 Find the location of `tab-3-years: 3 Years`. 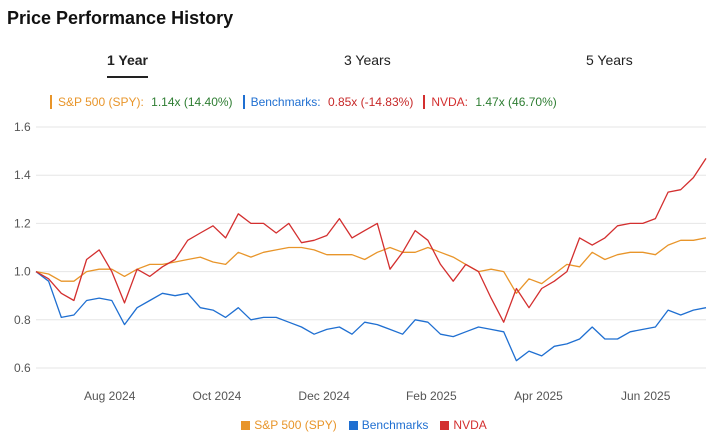

tab-3-years: 3 Years is located at coordinates (367, 60).